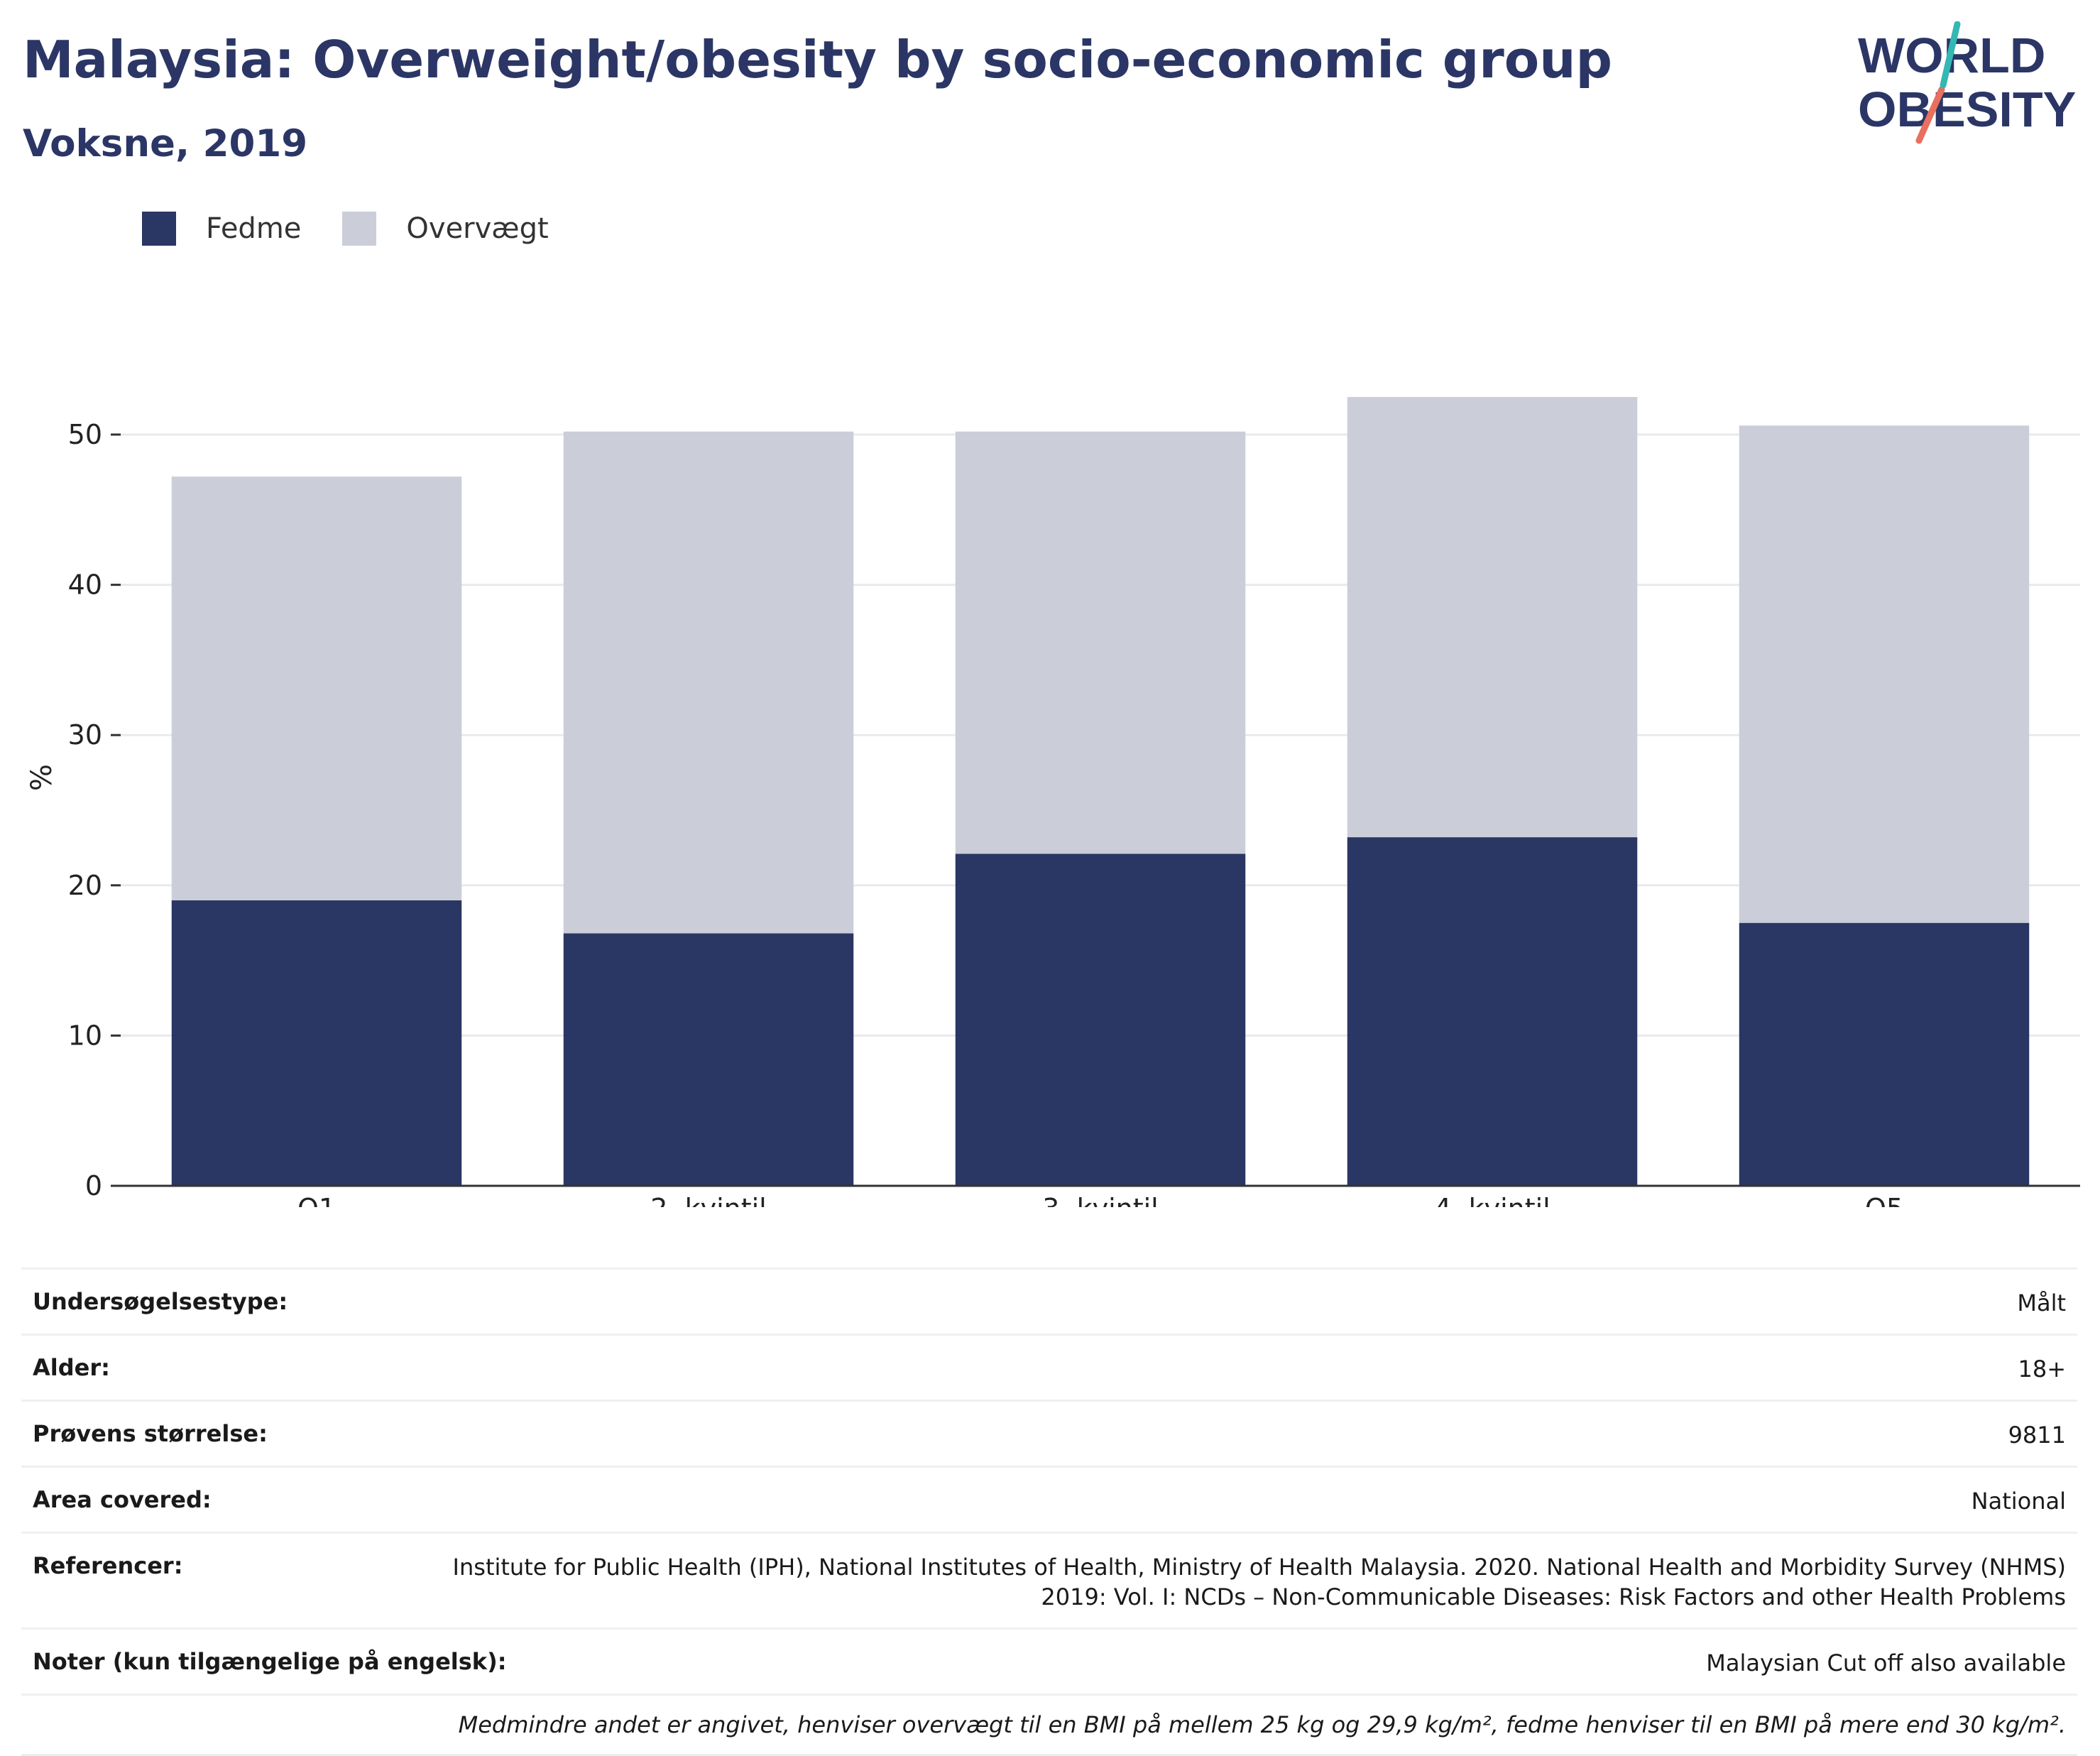 The height and width of the screenshot is (1756, 2100). Describe the element at coordinates (254, 228) in the screenshot. I see `legend-label-fedme: Fedme` at that location.